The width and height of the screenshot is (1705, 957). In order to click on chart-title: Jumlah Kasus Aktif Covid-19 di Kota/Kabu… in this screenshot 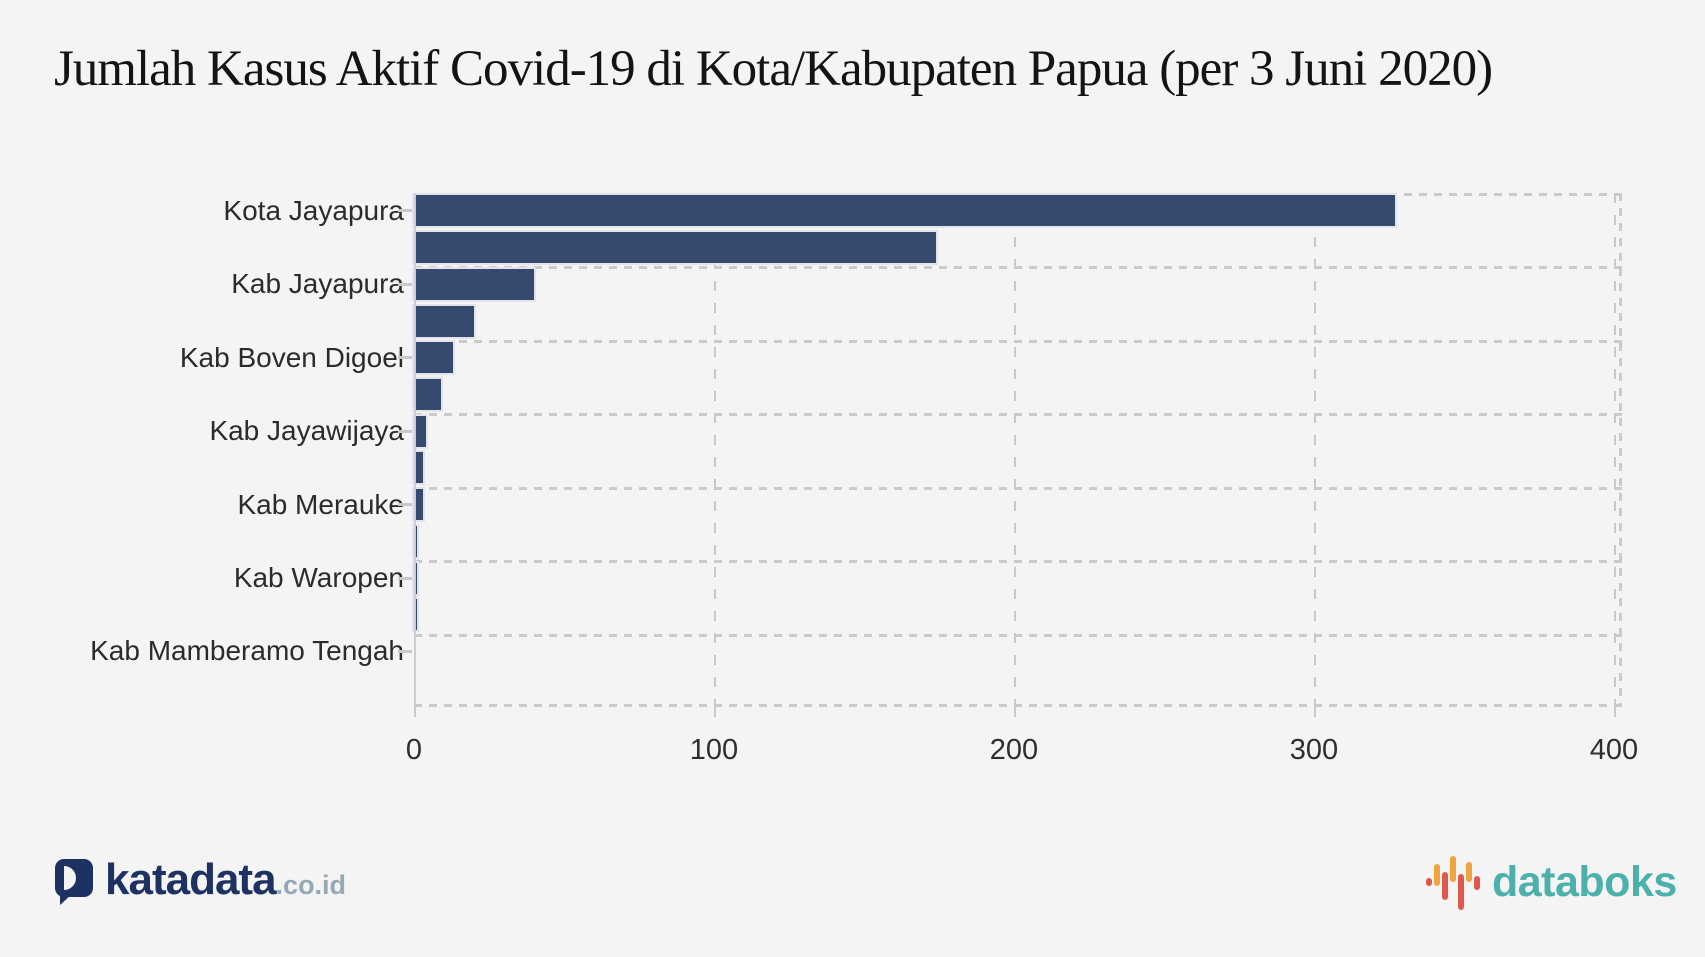, I will do `click(773, 69)`.